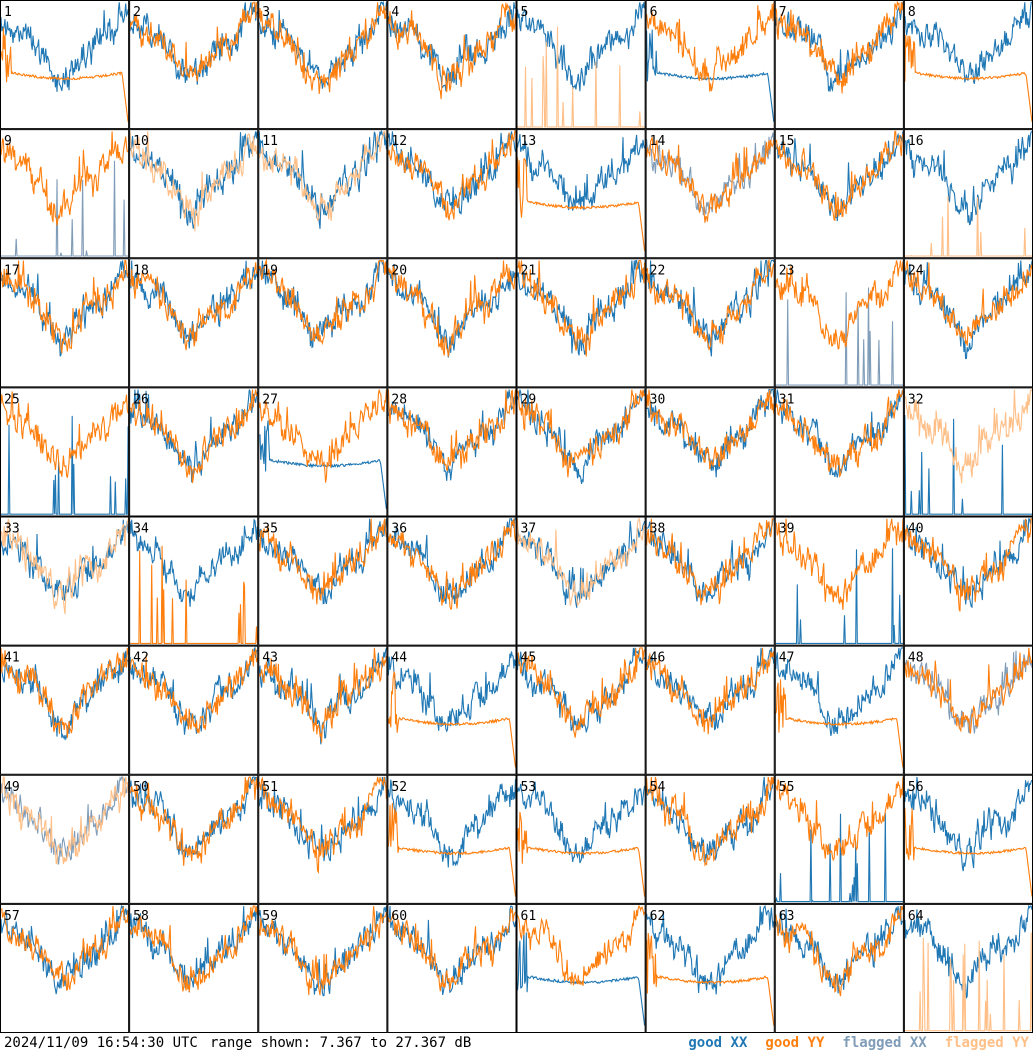 The width and height of the screenshot is (1033, 1053). Describe the element at coordinates (710, 75) in the screenshot. I see `panel-6-xx-trace` at that location.